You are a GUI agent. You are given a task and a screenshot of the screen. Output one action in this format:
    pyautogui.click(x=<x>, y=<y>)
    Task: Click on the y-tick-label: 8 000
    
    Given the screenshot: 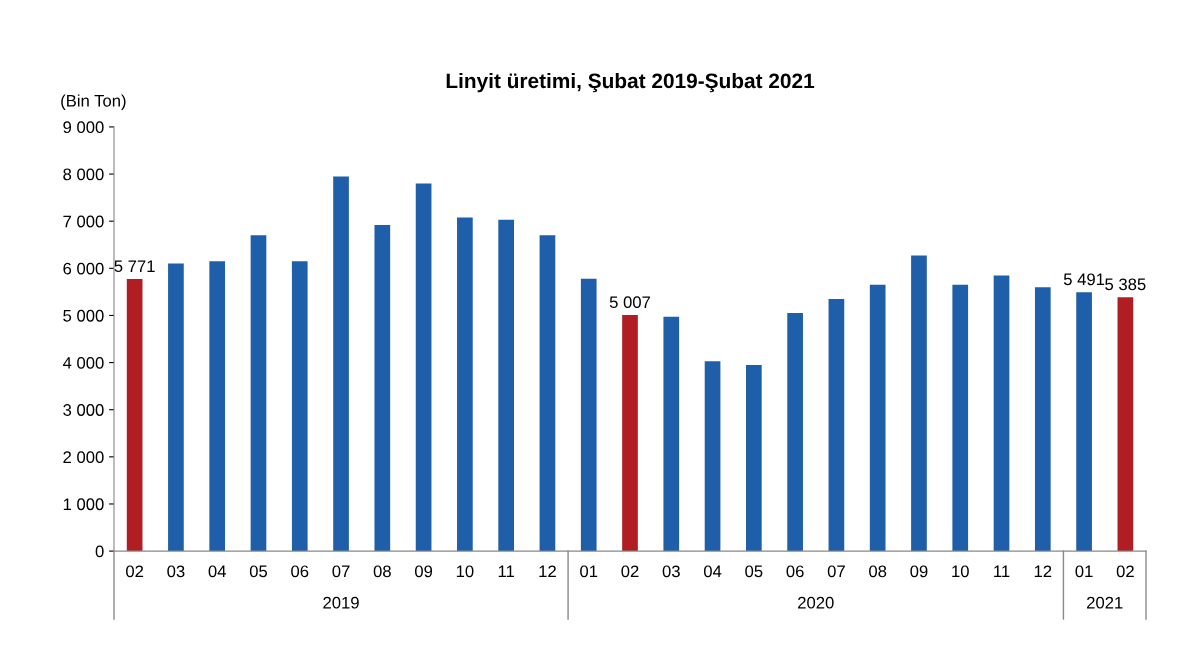 What is the action you would take?
    pyautogui.click(x=83, y=174)
    